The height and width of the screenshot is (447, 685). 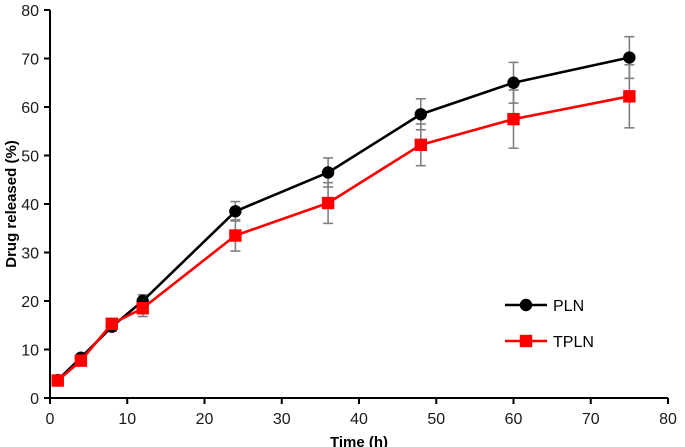 What do you see at coordinates (30, 254) in the screenshot?
I see `y-tick-label: 30` at bounding box center [30, 254].